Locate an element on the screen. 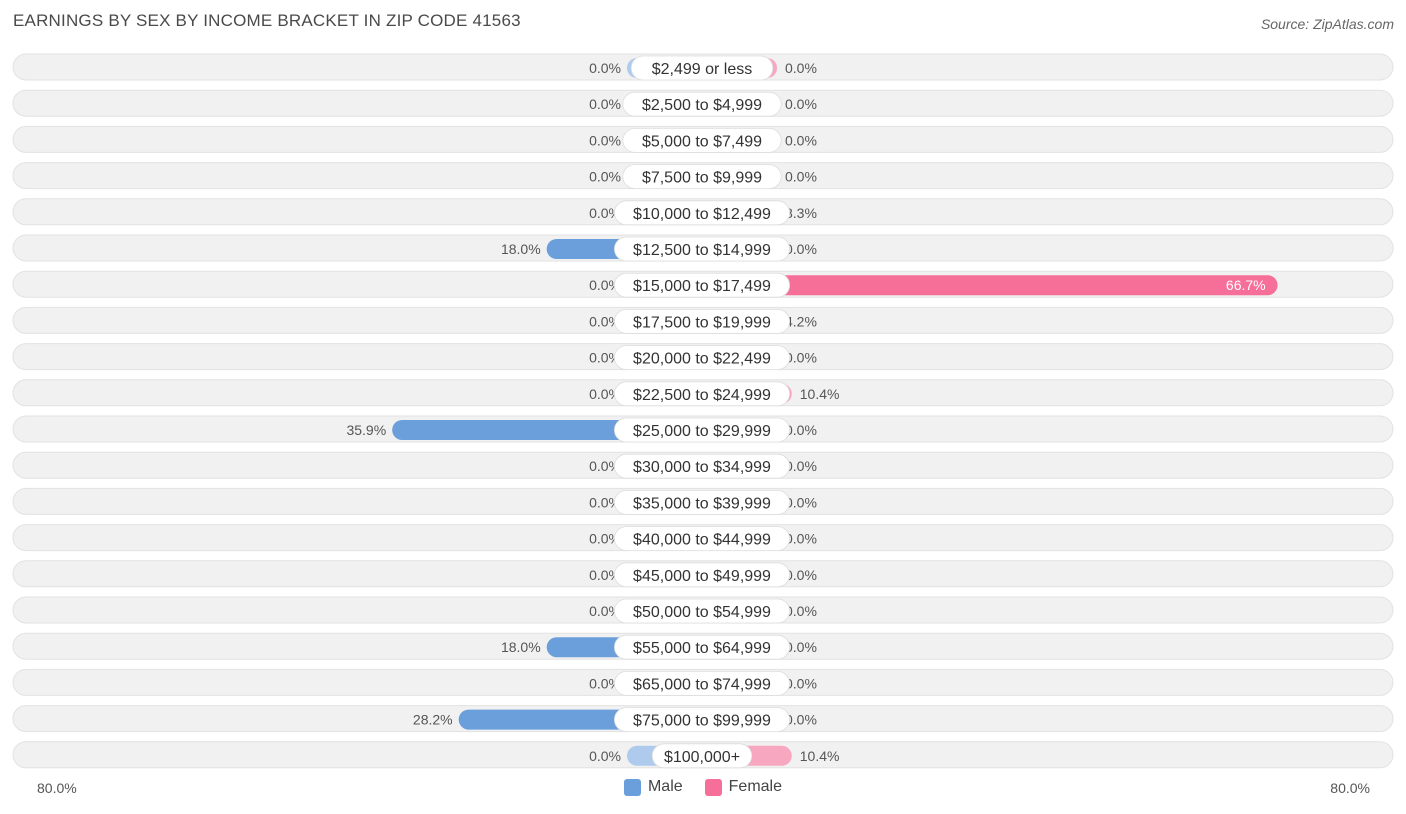 This screenshot has height=814, width=1406. category-label: $100,000+ is located at coordinates (702, 757).